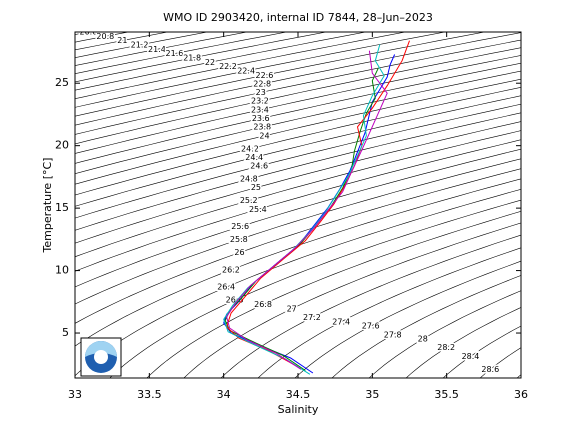  I want to click on x-tick-label: 35.5, so click(446, 394).